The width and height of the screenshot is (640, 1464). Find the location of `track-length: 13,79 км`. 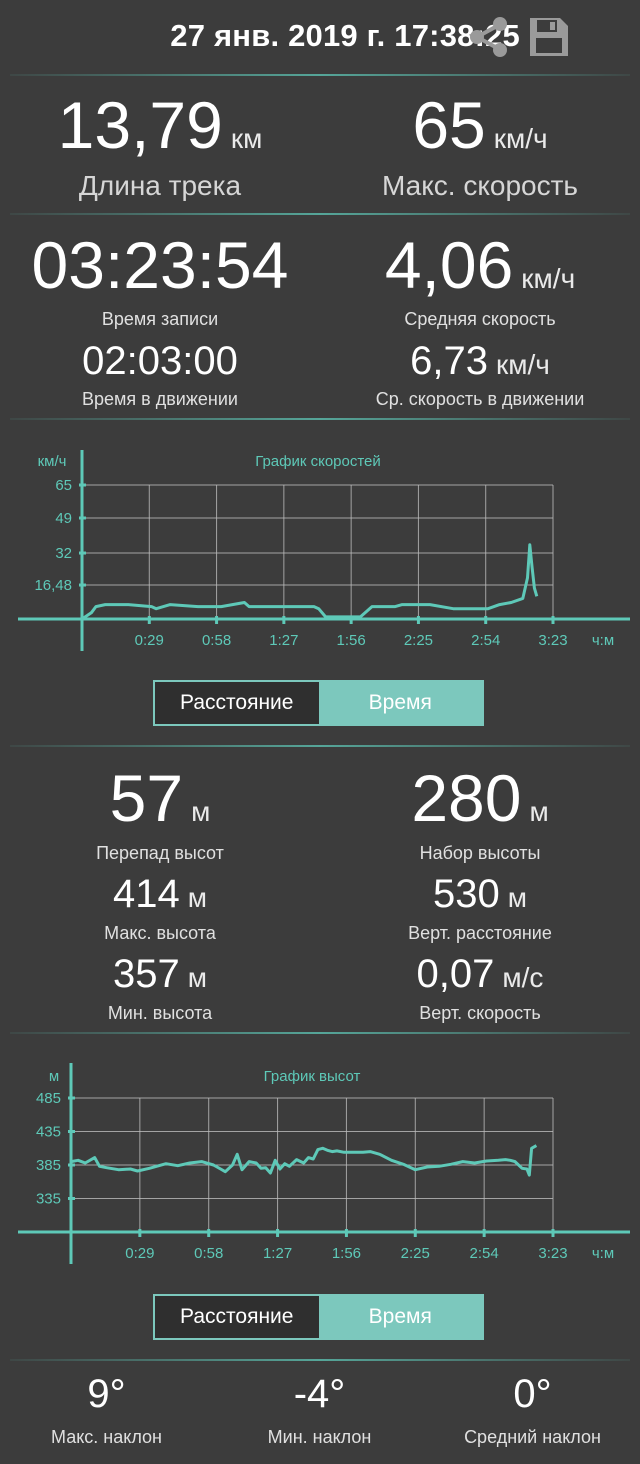

track-length: 13,79 км is located at coordinates (160, 125).